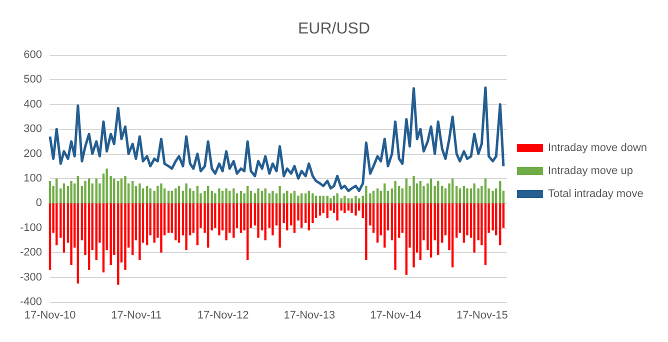  Describe the element at coordinates (33, 154) in the screenshot. I see `y-tick-label: 200` at that location.